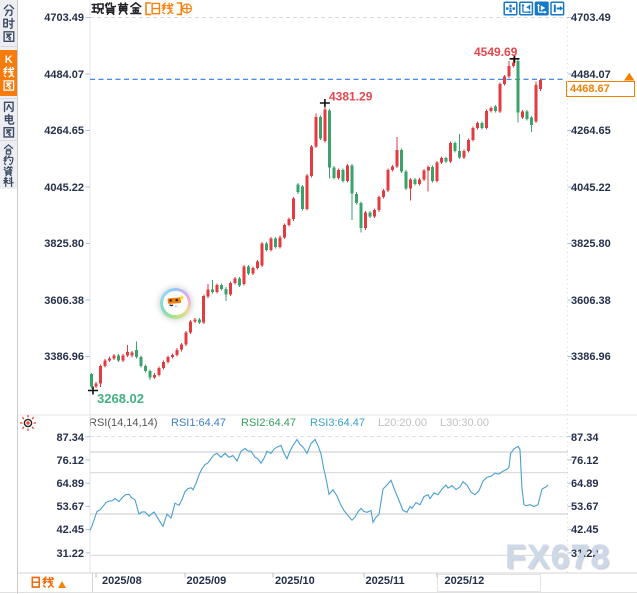  Describe the element at coordinates (496, 52) in the screenshot. I see `svg-text: 4549.69` at that location.